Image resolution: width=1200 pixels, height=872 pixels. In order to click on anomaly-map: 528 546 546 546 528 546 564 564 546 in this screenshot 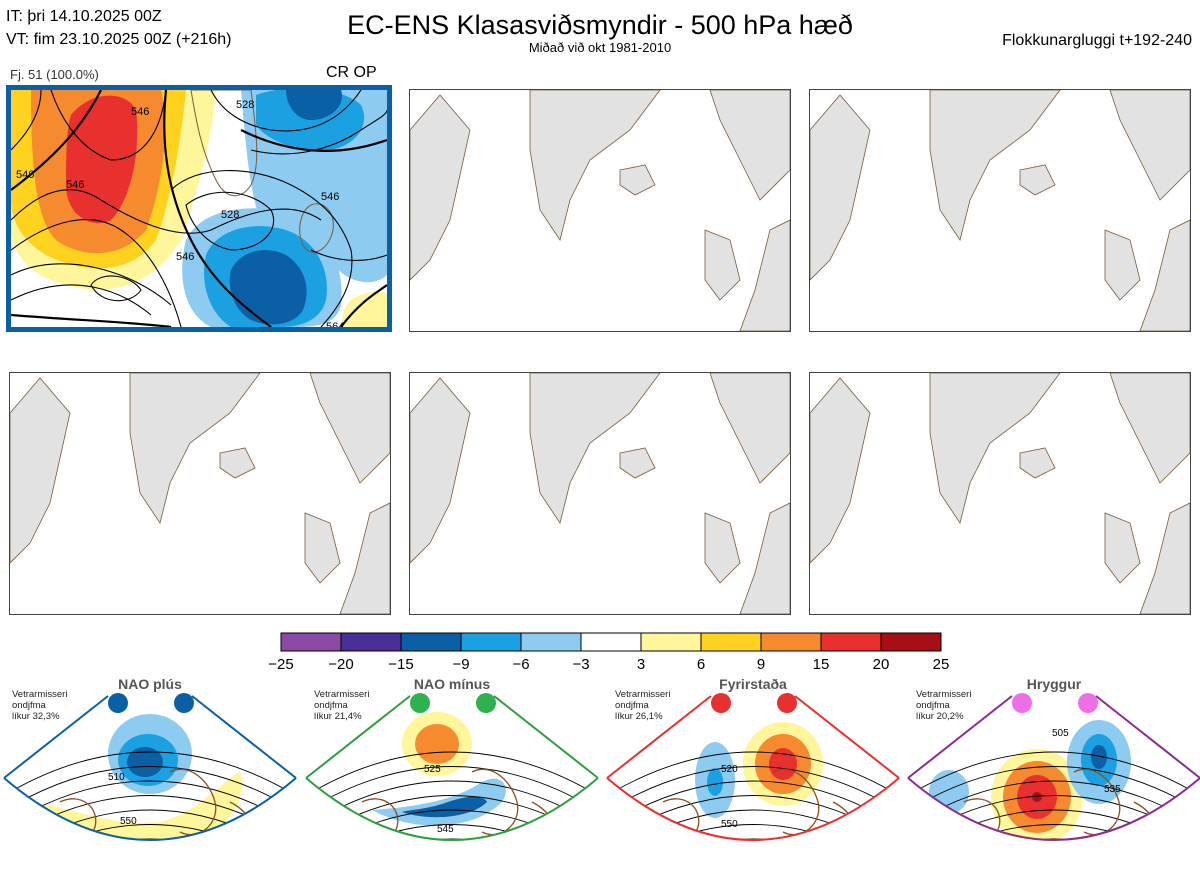, I will do `click(199, 208)`.